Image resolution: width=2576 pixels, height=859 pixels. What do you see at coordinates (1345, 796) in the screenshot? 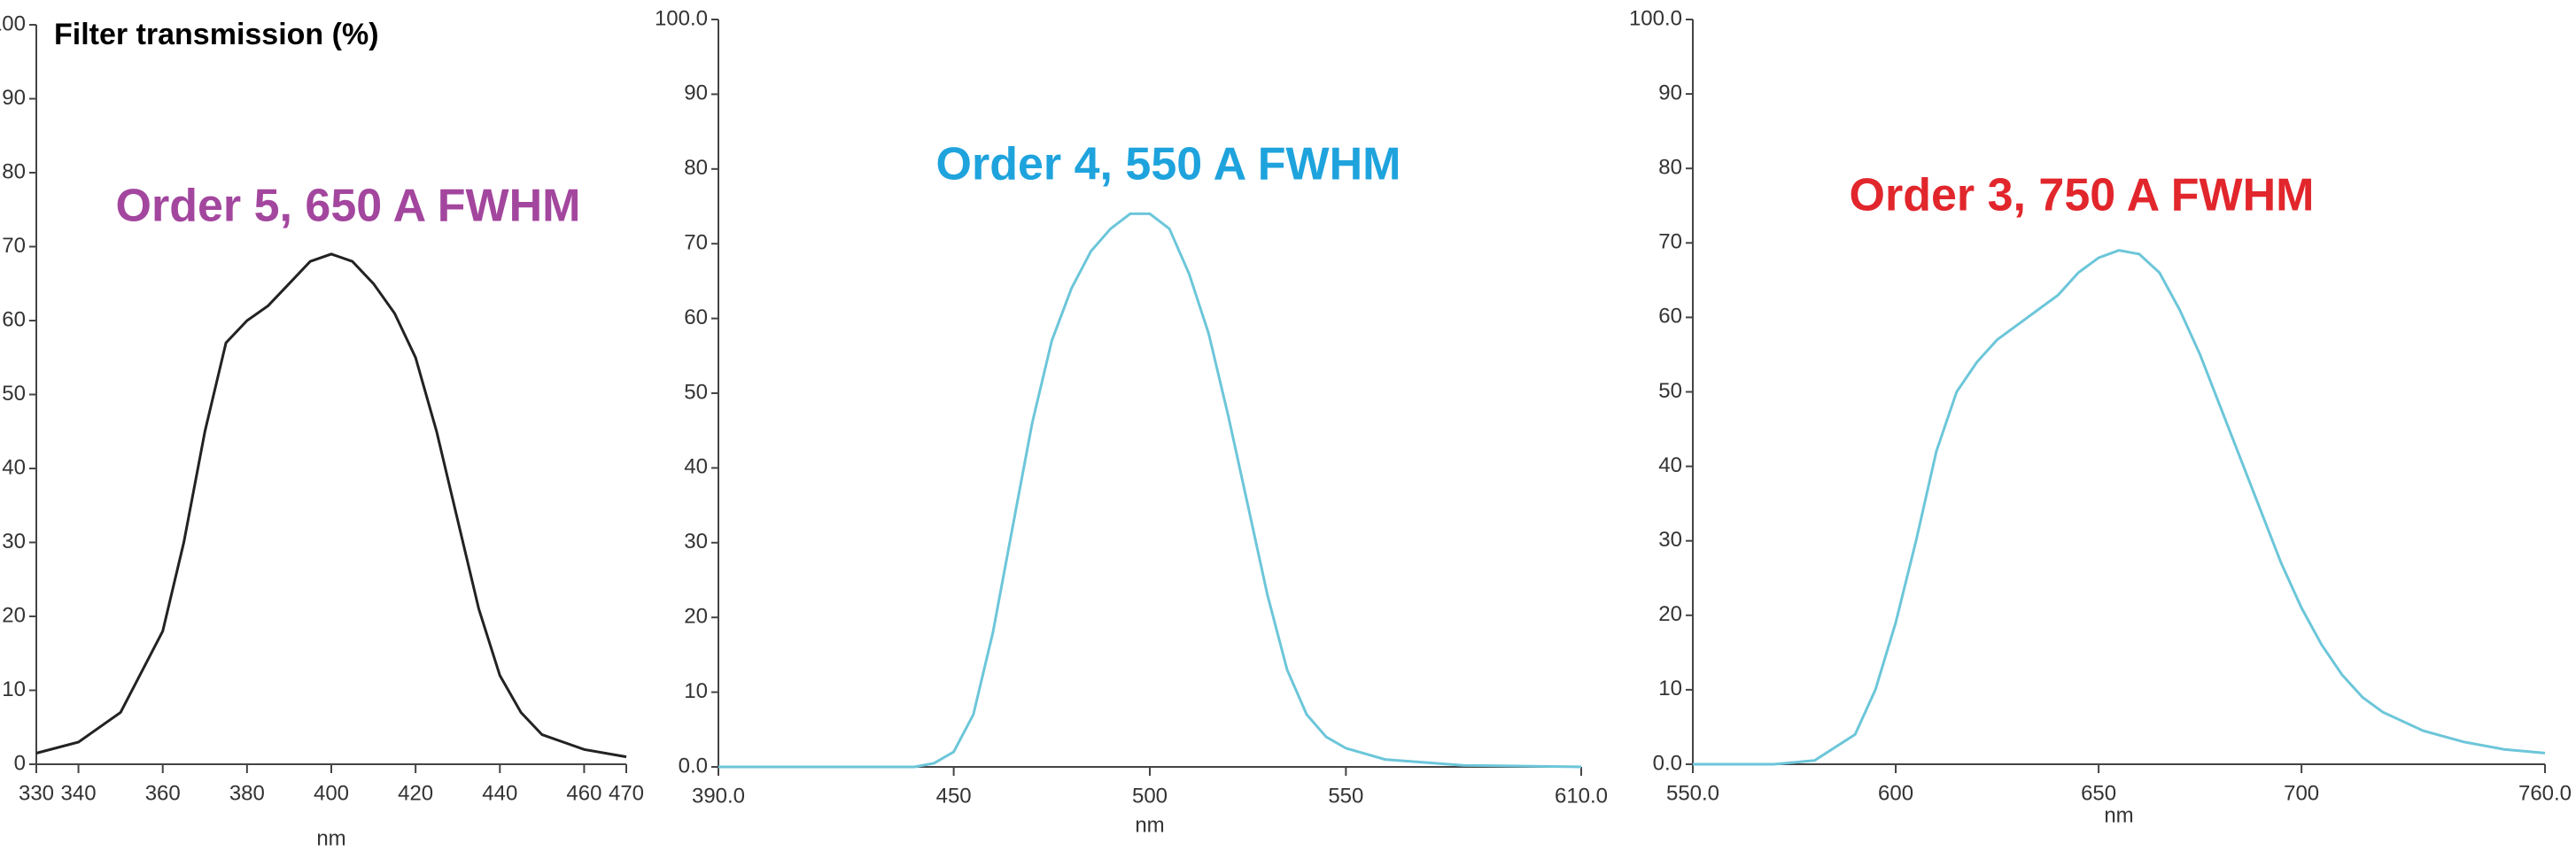
I see `x-tick-label: 550` at bounding box center [1345, 796].